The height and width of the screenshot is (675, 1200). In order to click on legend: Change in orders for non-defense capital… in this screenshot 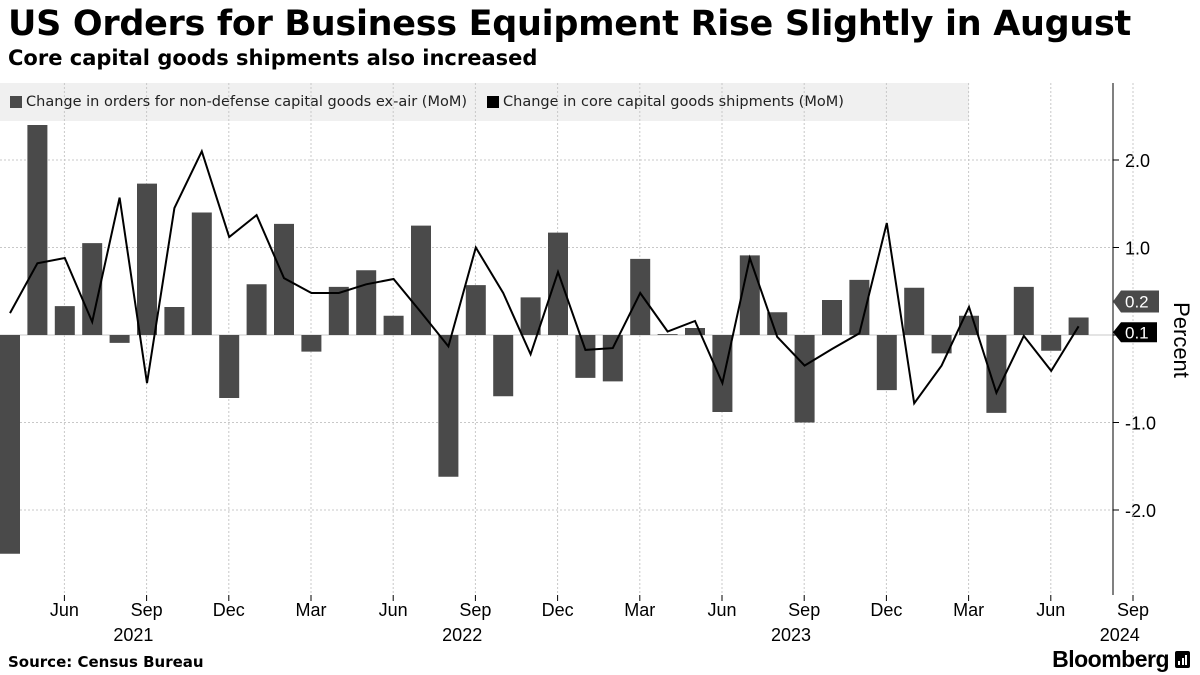, I will do `click(484, 102)`.